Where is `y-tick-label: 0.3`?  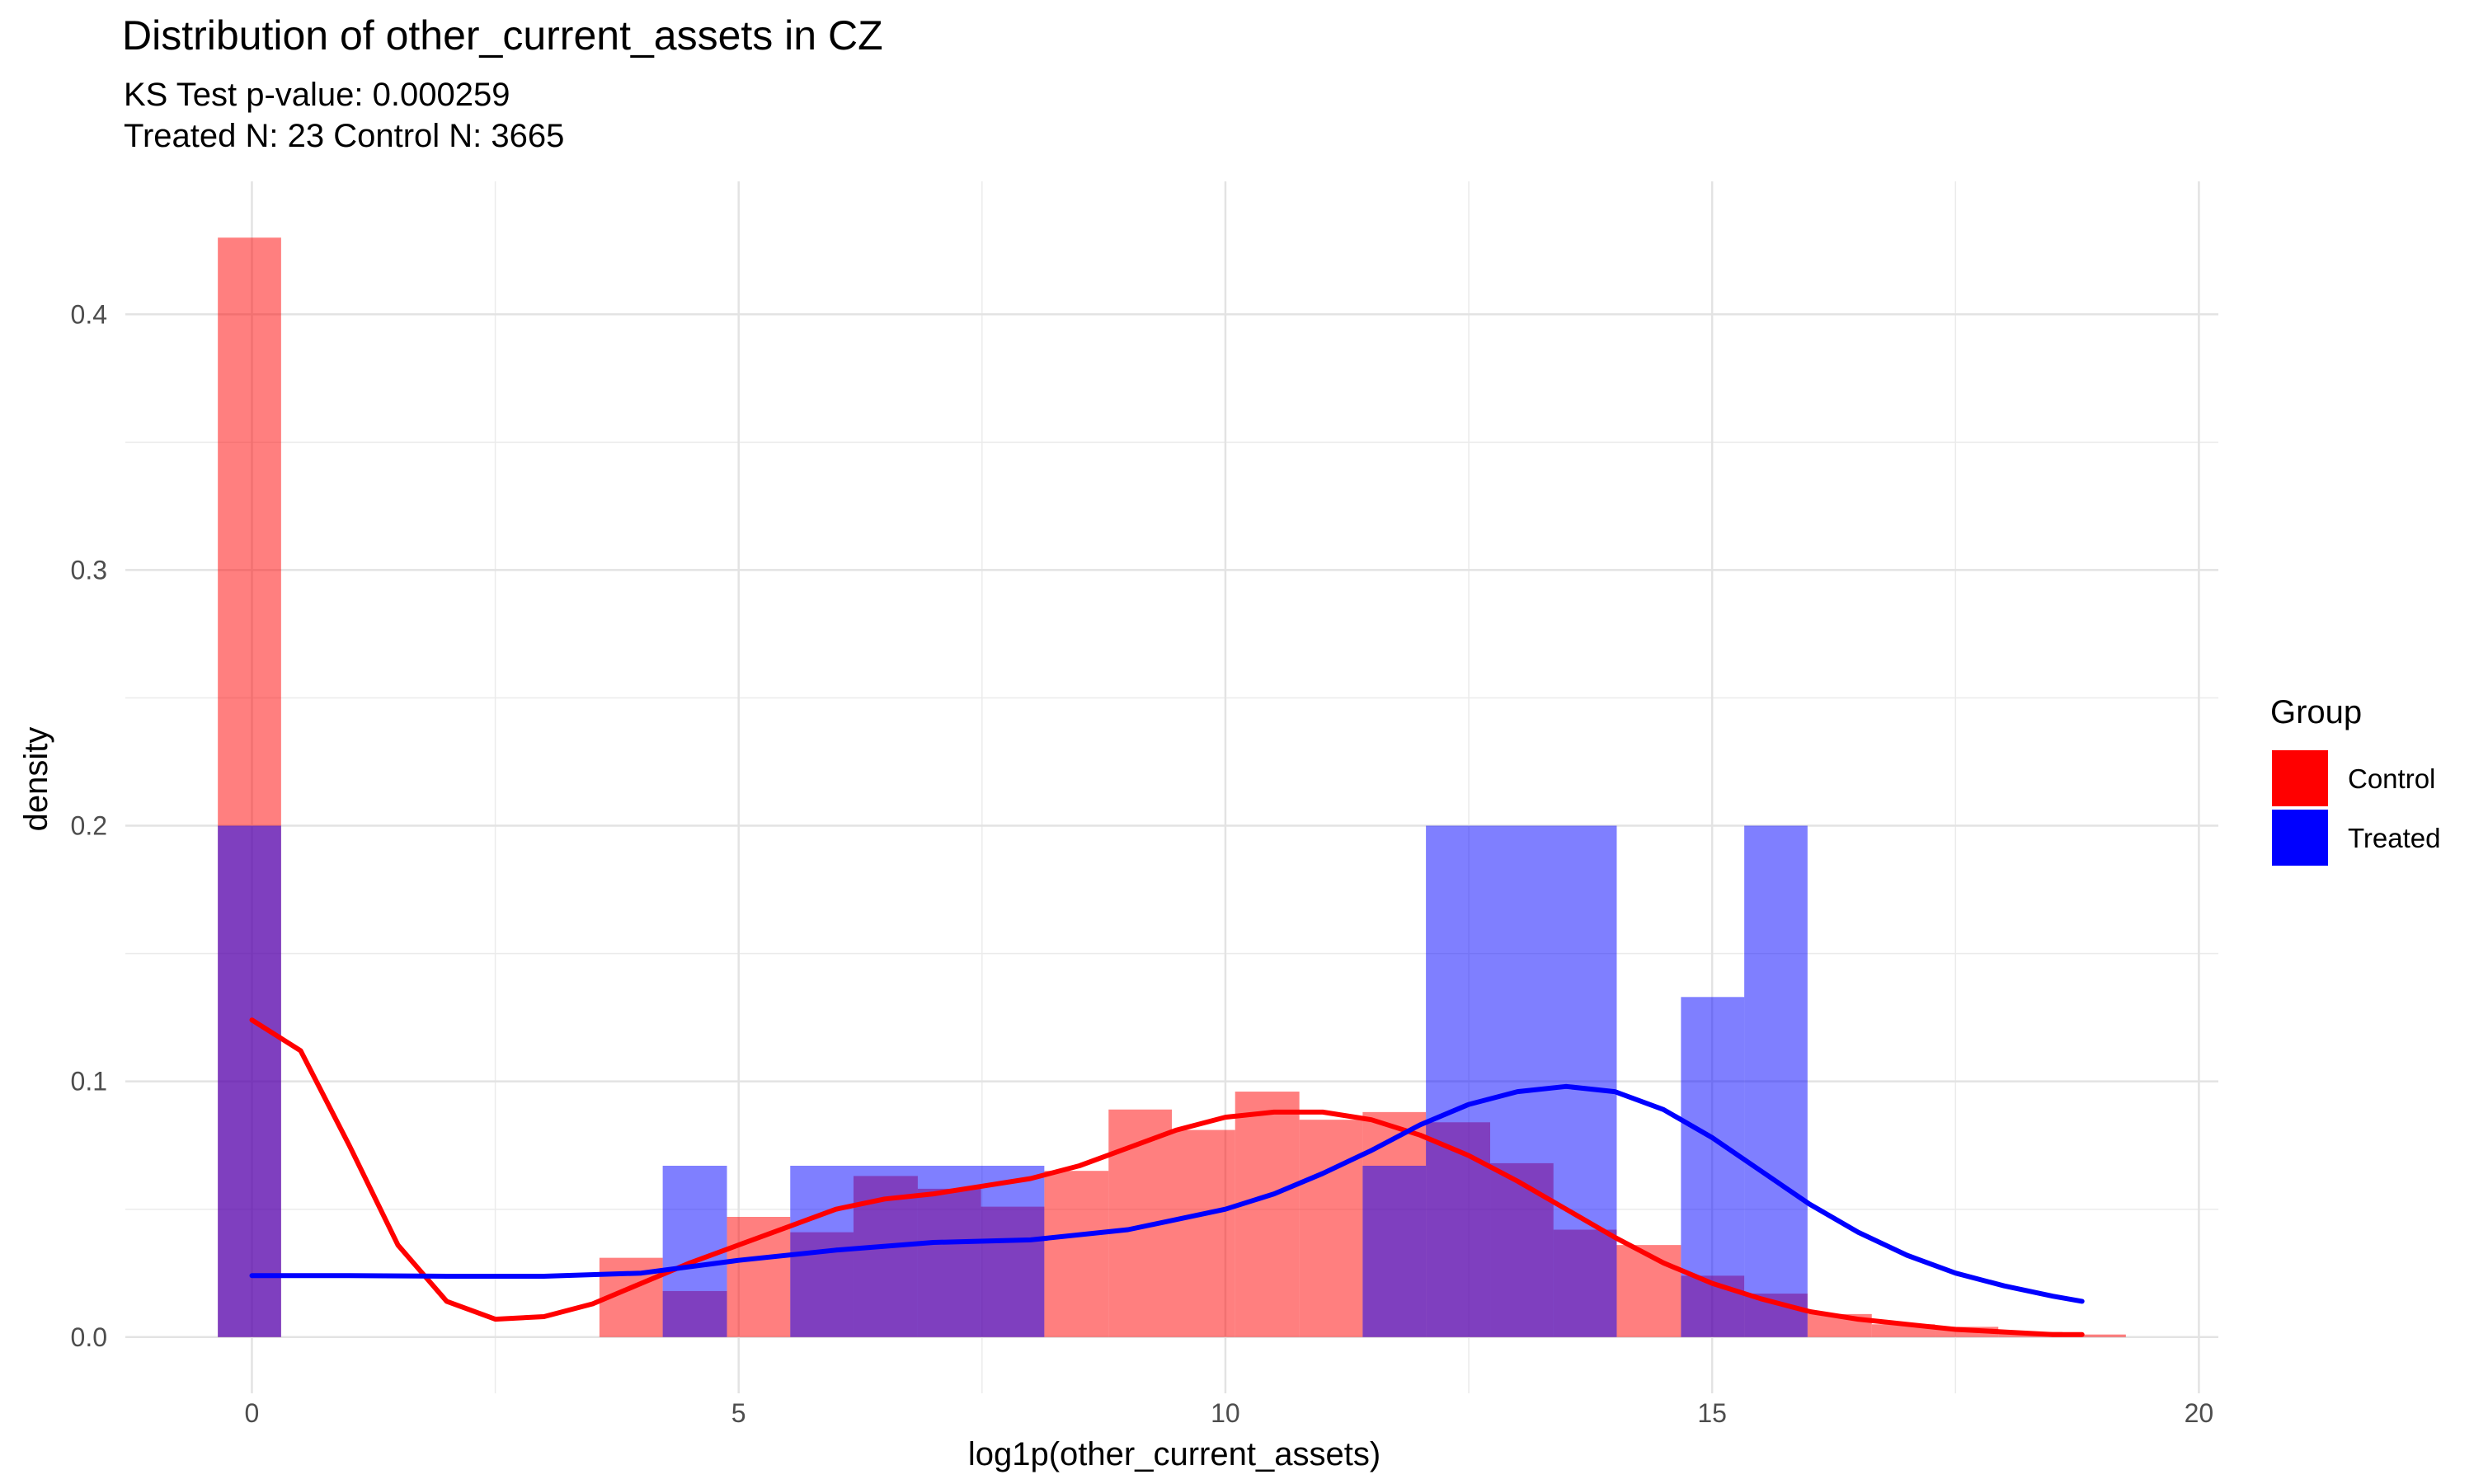
y-tick-label: 0.3 is located at coordinates (89, 570).